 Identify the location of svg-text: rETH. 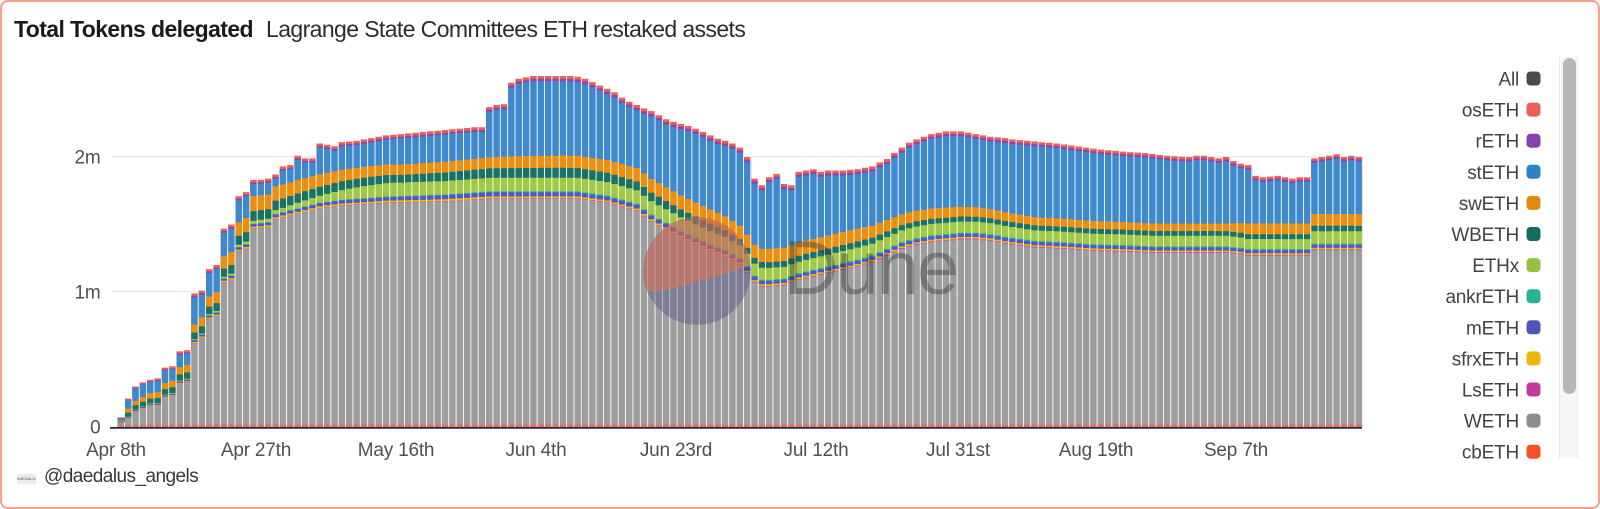
(1497, 142).